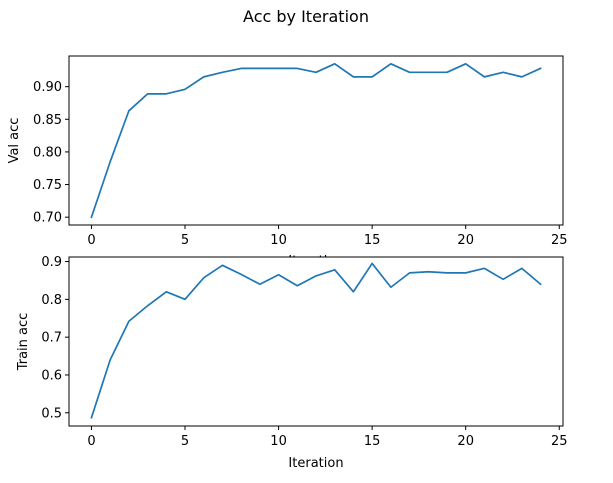 Image resolution: width=613 pixels, height=483 pixels. What do you see at coordinates (51, 300) in the screenshot?
I see `y-tick-label: 0.8` at bounding box center [51, 300].